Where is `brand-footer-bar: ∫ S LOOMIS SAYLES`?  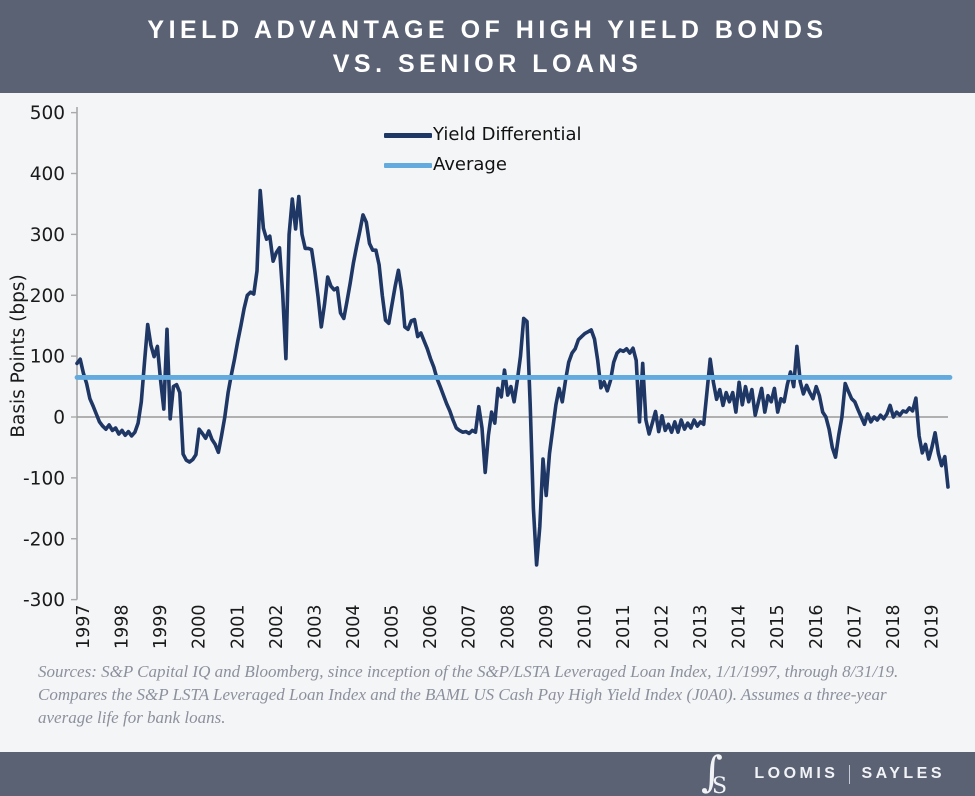
brand-footer-bar: ∫ S LOOMIS SAYLES is located at coordinates (487, 774).